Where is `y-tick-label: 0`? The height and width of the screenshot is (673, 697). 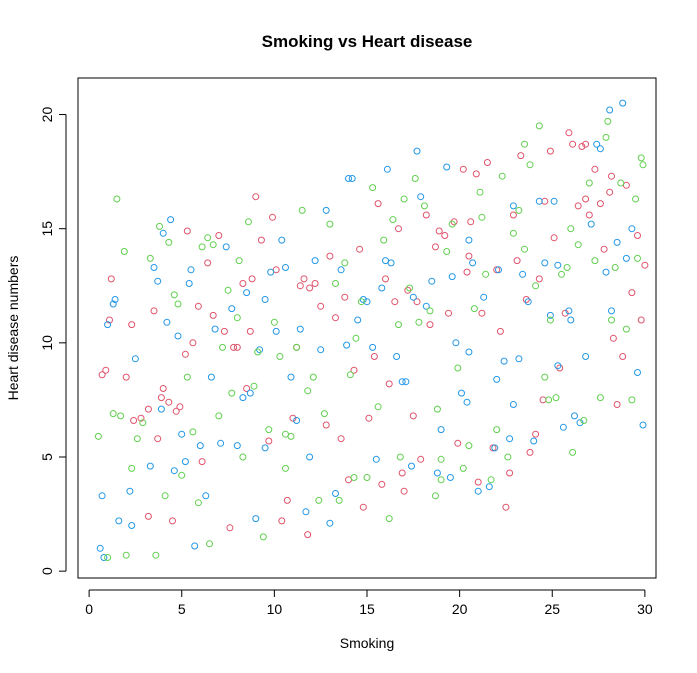 y-tick-label: 0 is located at coordinates (47, 571).